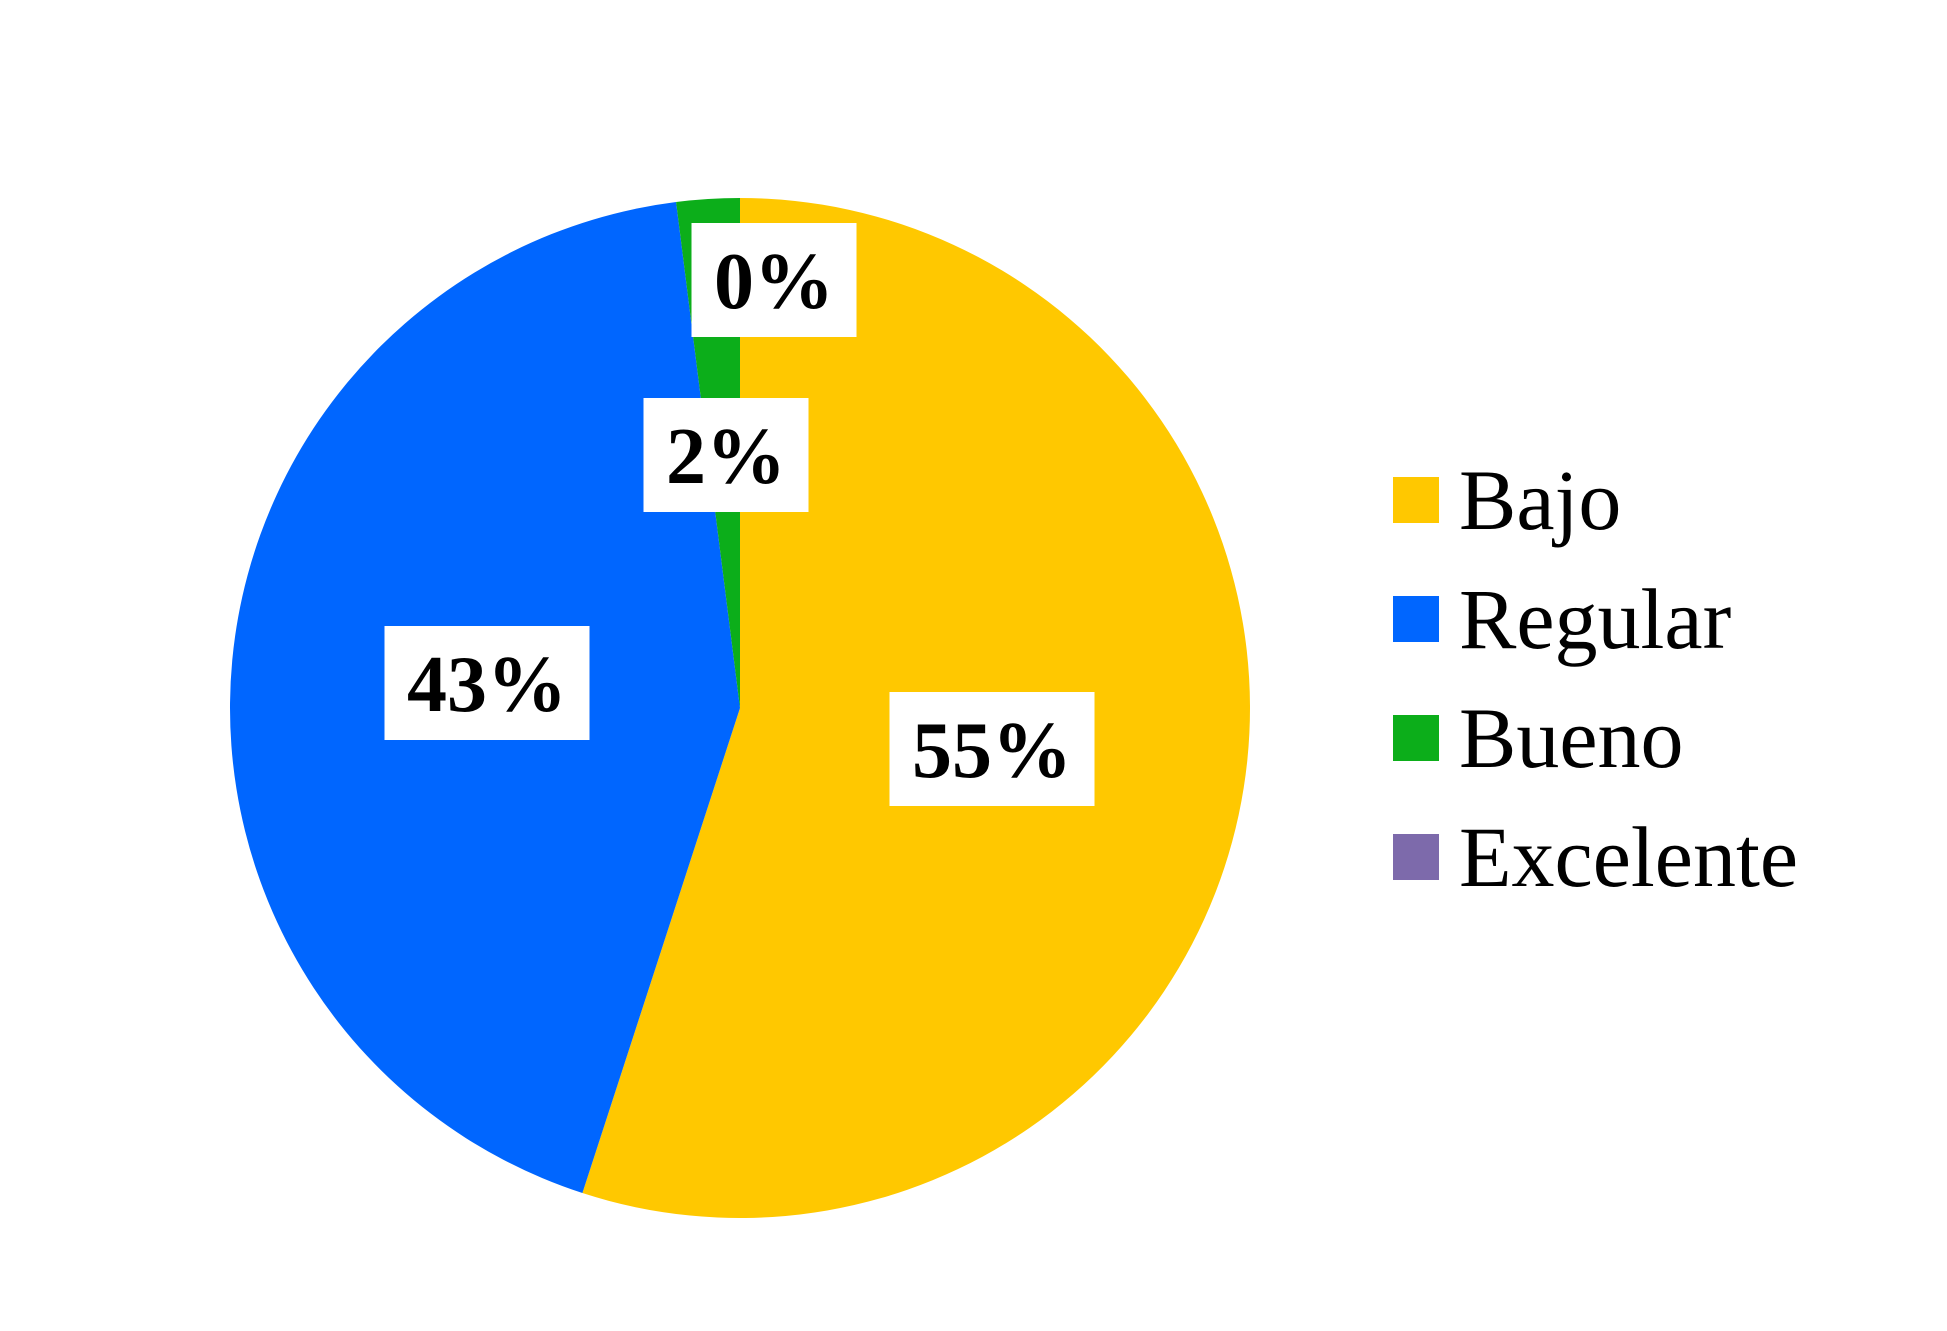 This screenshot has width=1947, height=1331. I want to click on legend-label: Bueno, so click(1571, 737).